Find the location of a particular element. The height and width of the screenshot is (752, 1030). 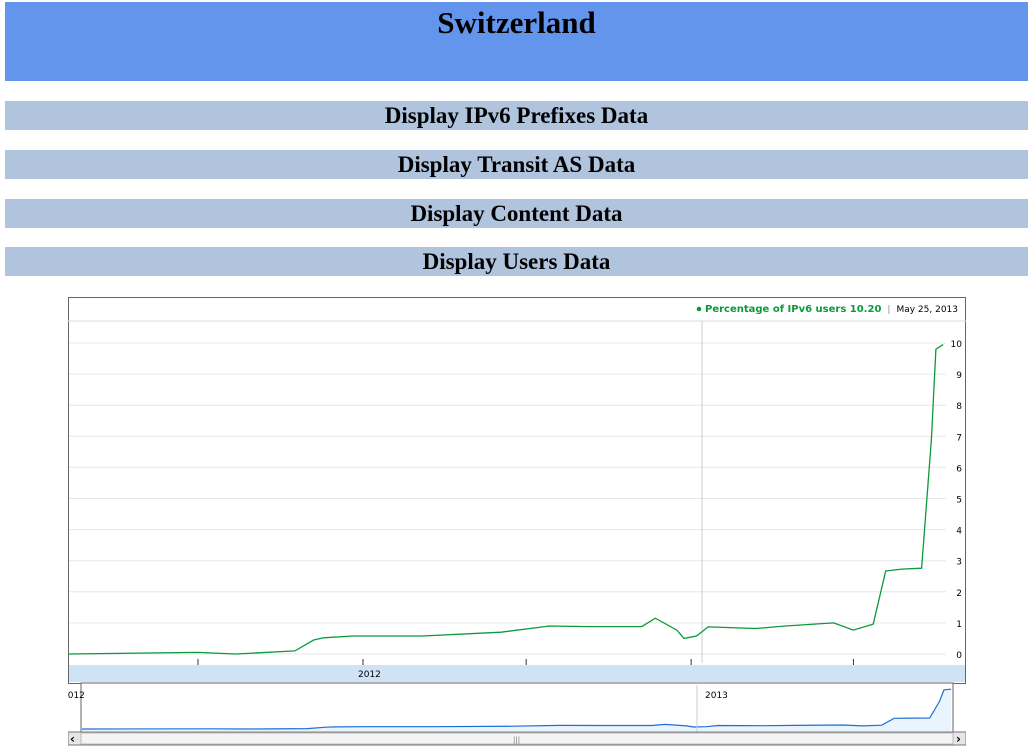

y-tick-label: 3 is located at coordinates (959, 563).